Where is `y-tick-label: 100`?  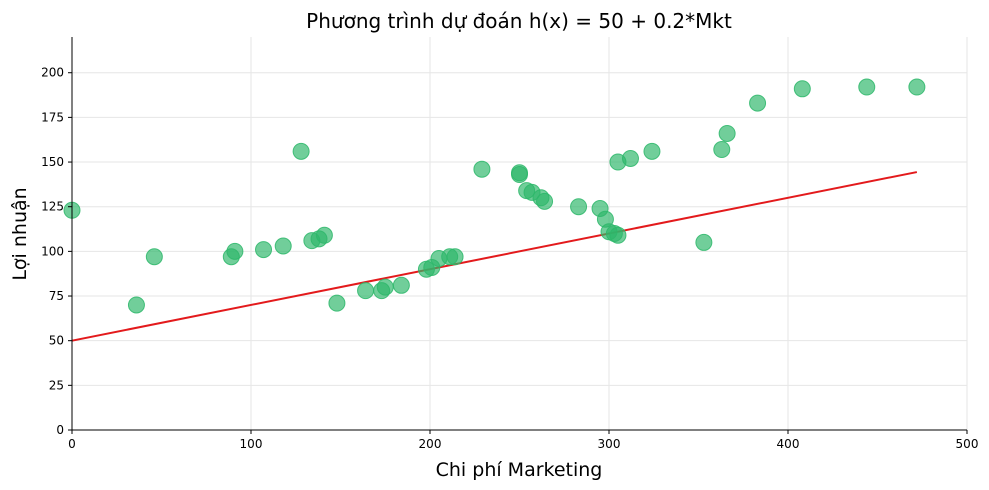 y-tick-label: 100 is located at coordinates (52, 251).